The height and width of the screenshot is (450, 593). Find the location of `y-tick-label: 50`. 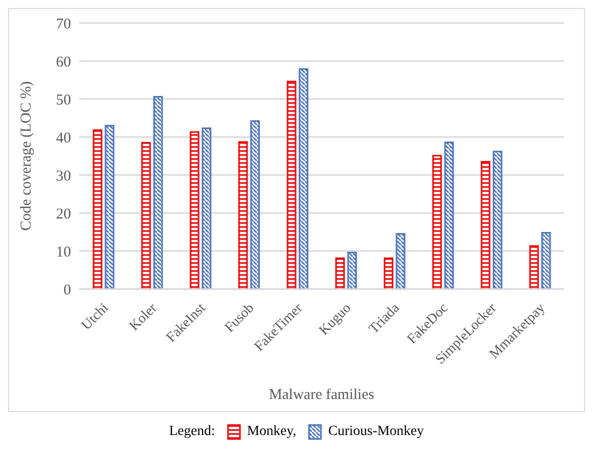

y-tick-label: 50 is located at coordinates (63, 100).